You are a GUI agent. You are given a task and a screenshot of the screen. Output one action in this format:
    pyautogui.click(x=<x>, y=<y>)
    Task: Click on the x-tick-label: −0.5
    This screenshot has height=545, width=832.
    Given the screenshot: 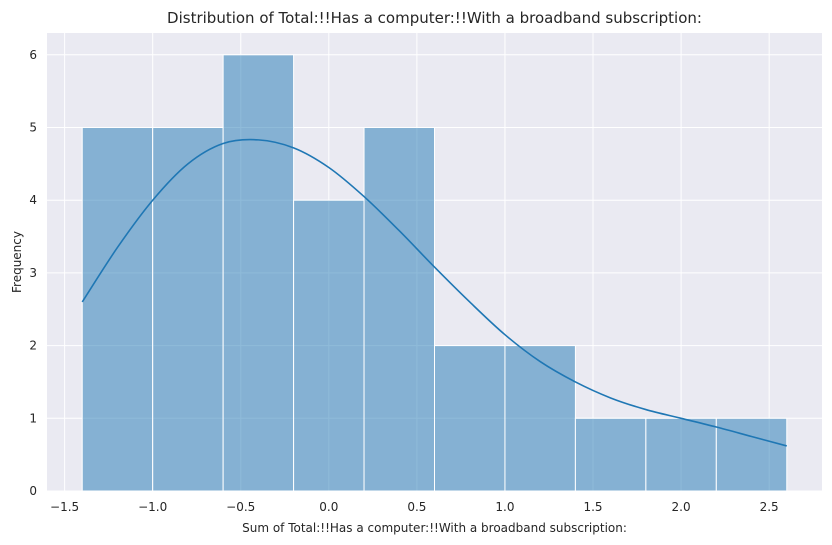 What is the action you would take?
    pyautogui.click(x=240, y=507)
    